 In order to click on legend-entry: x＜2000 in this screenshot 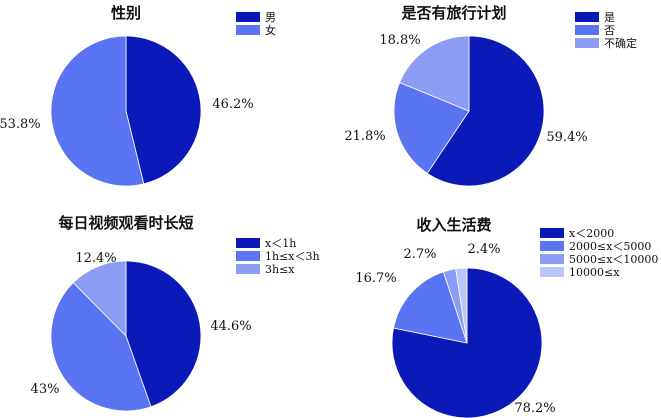, I will do `click(591, 233)`.